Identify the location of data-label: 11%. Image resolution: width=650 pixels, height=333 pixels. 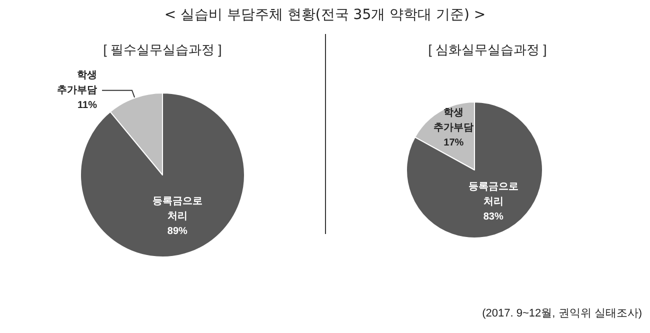
(88, 105).